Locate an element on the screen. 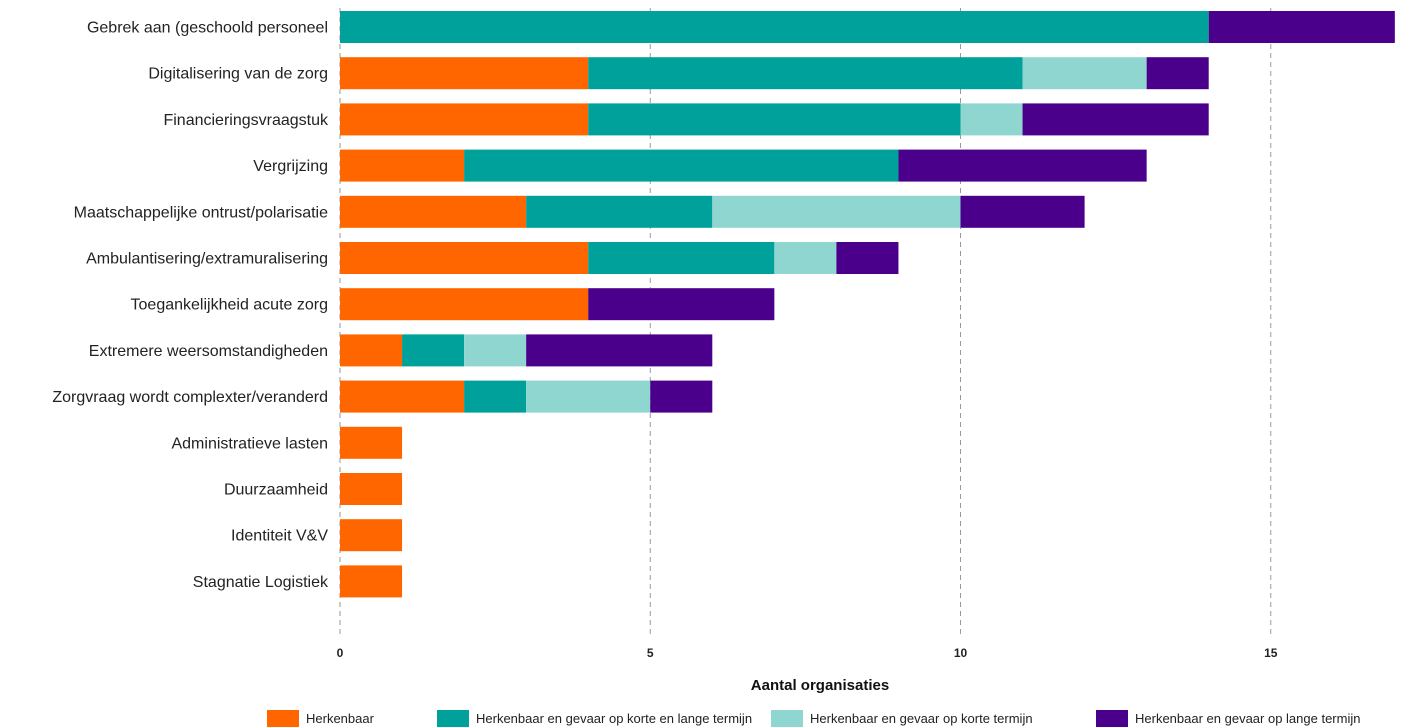 This screenshot has width=1403, height=727. x-tick-labels: 0 5 10 15 is located at coordinates (807, 653).